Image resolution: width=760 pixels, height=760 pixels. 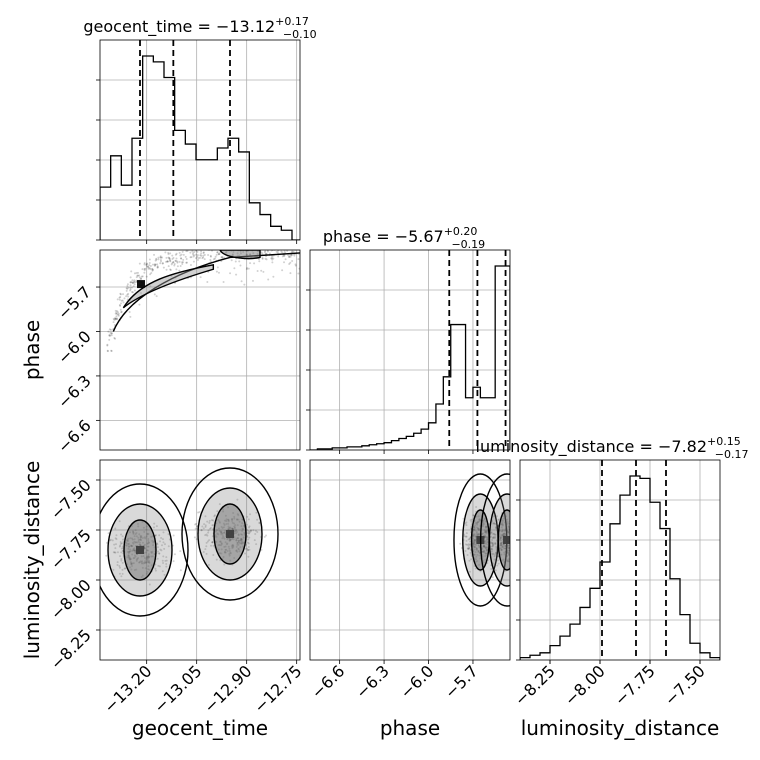 What do you see at coordinates (200, 350) in the screenshot?
I see `grid` at bounding box center [200, 350].